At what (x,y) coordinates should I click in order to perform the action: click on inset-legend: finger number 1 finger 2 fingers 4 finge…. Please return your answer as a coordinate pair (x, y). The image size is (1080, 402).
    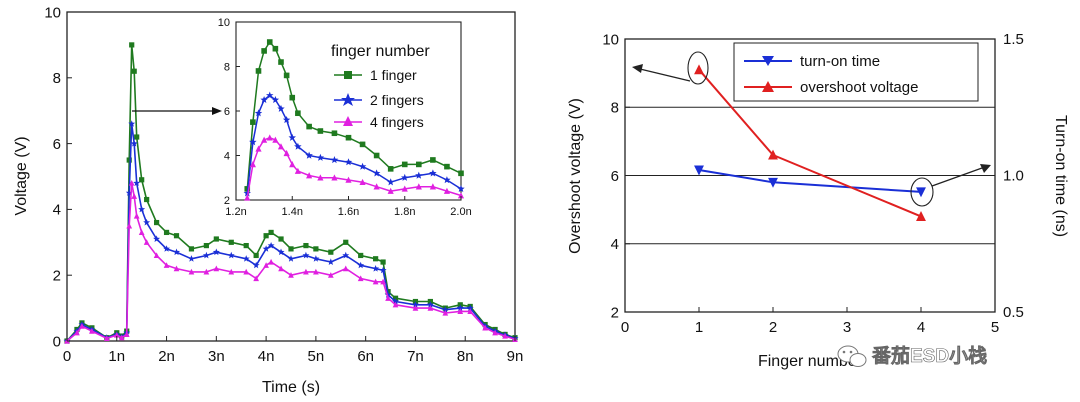
    Looking at the image, I should click on (380, 86).